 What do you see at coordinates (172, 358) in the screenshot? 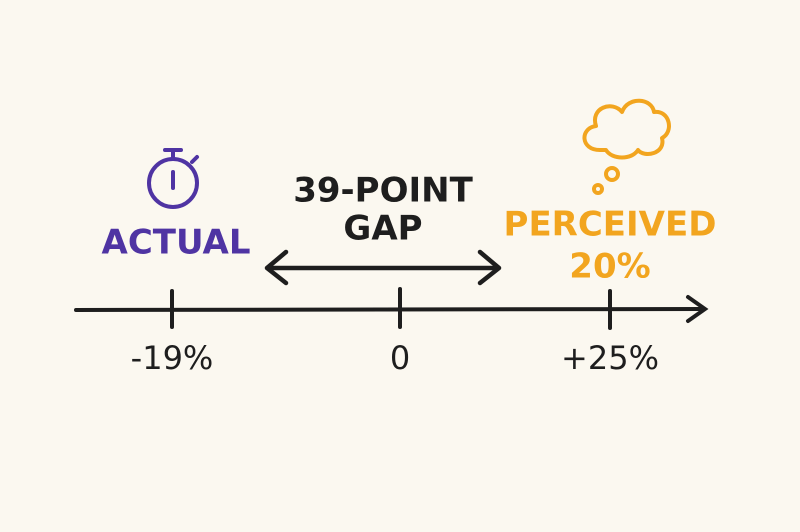
I see `tick-label: -19%` at bounding box center [172, 358].